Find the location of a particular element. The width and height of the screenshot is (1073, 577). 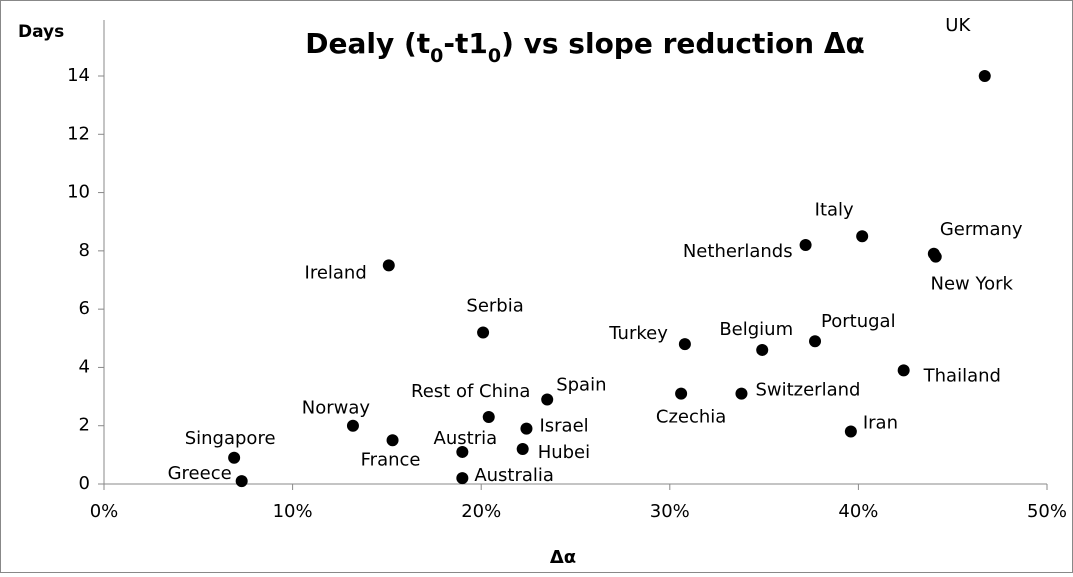

point-label: Austria is located at coordinates (466, 438).